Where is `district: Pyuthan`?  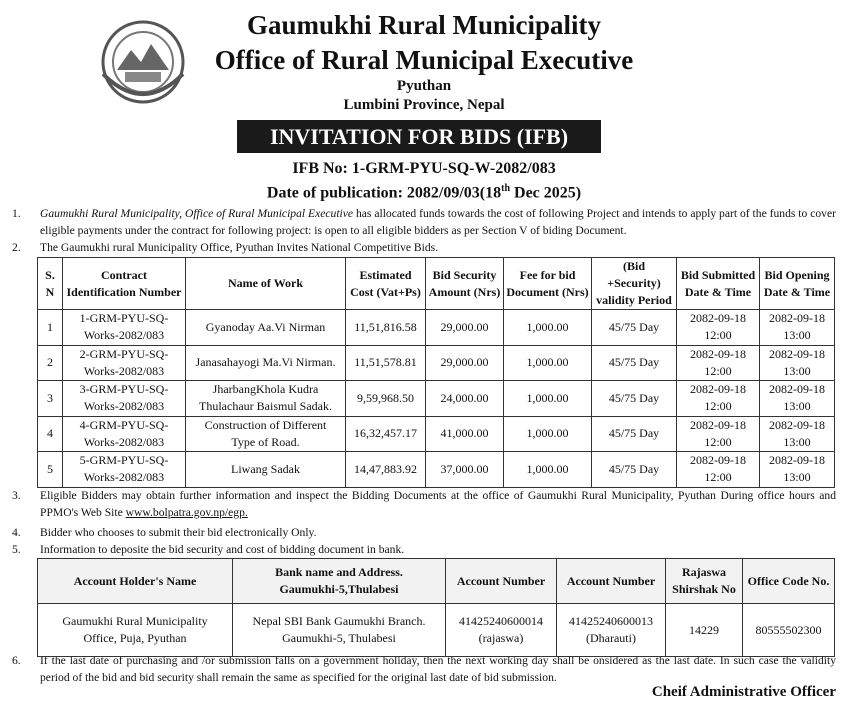 district: Pyuthan is located at coordinates (424, 86).